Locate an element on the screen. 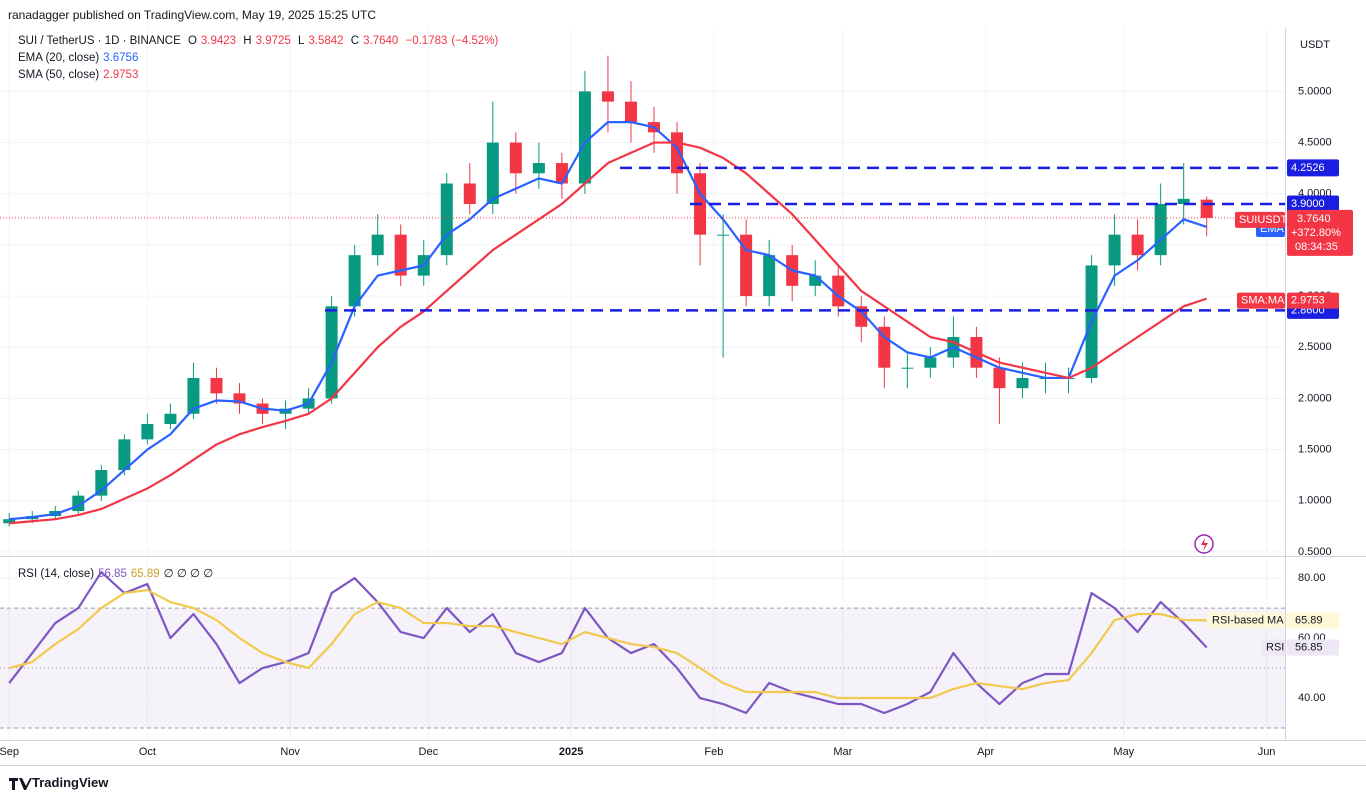  y-tick-label: 4.5000 is located at coordinates (1315, 142).